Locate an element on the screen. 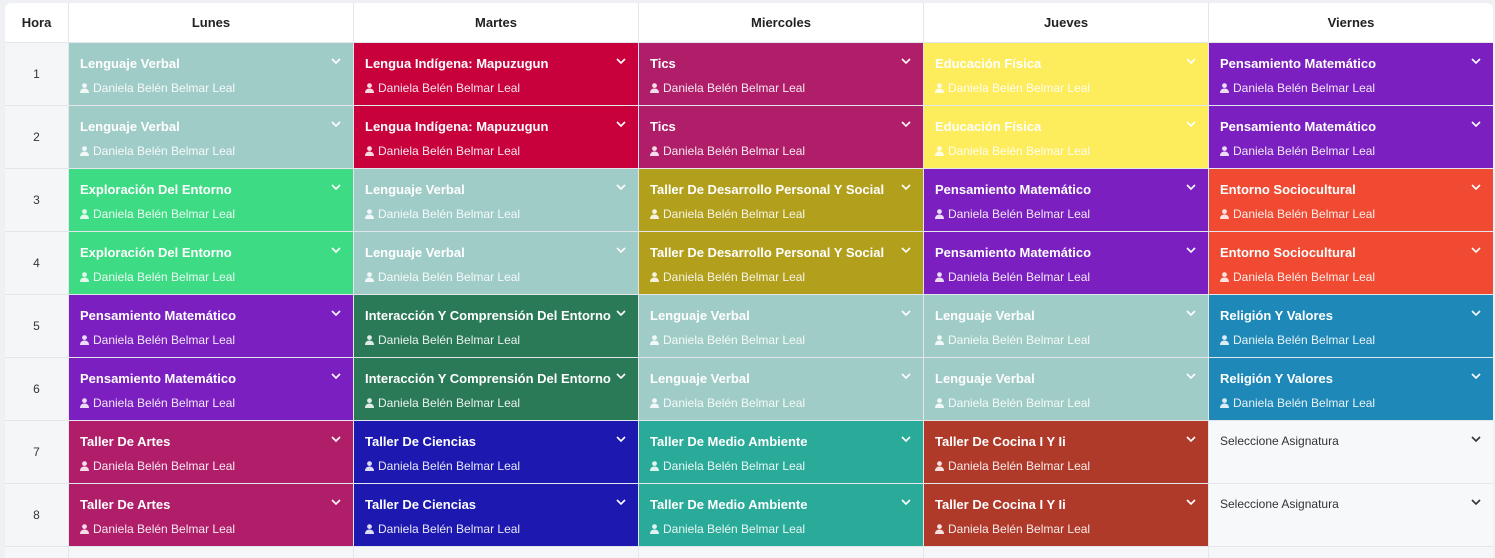  subject: Taller De Artes is located at coordinates (125, 441).